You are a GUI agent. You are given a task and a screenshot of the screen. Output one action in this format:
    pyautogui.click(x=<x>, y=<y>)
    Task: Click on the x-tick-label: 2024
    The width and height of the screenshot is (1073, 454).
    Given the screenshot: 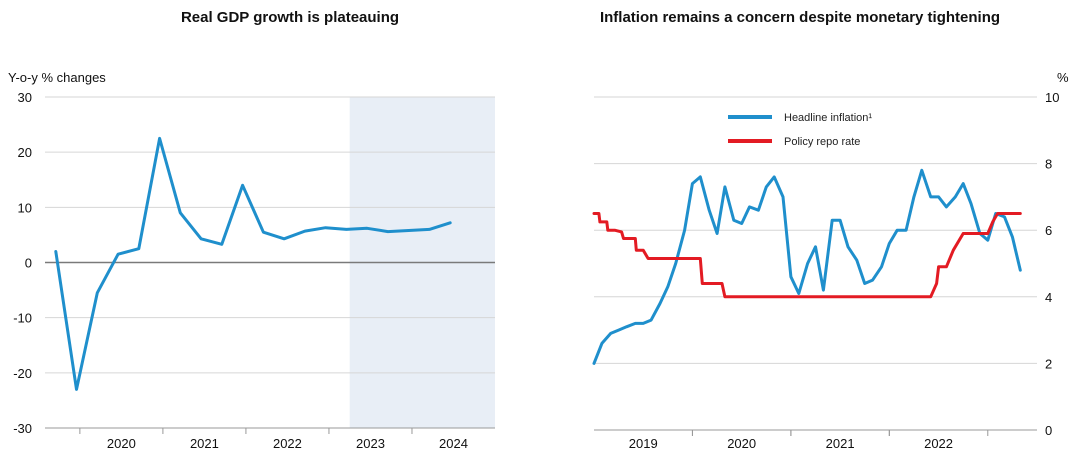 What is the action you would take?
    pyautogui.click(x=453, y=443)
    